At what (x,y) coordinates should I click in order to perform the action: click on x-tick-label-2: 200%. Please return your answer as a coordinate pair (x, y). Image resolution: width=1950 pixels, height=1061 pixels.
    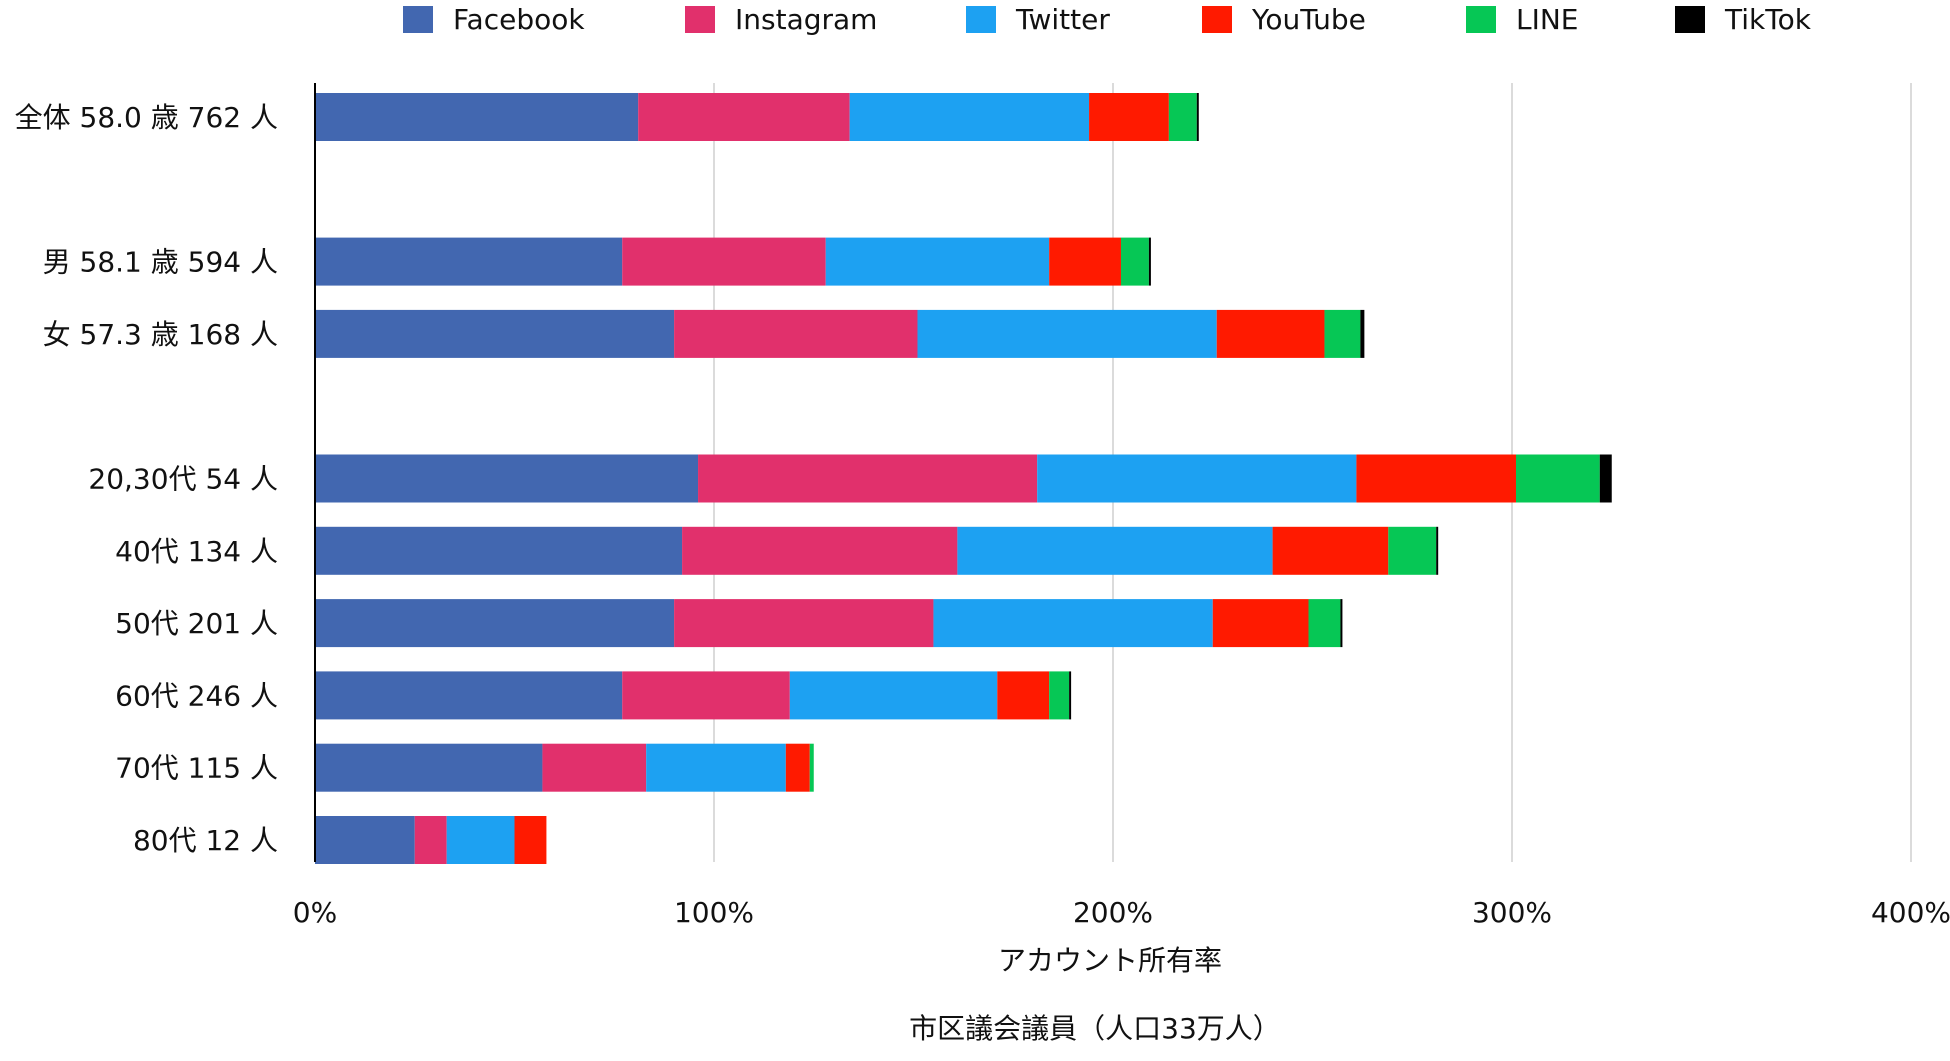
    Looking at the image, I should click on (1113, 912).